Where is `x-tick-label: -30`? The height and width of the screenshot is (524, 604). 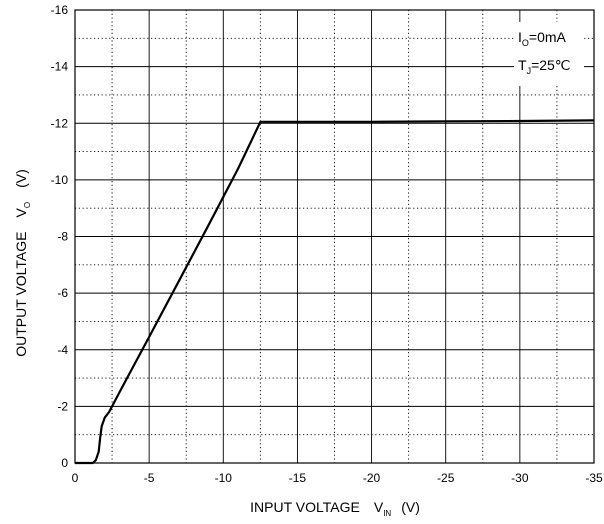 x-tick-label: -30 is located at coordinates (520, 478).